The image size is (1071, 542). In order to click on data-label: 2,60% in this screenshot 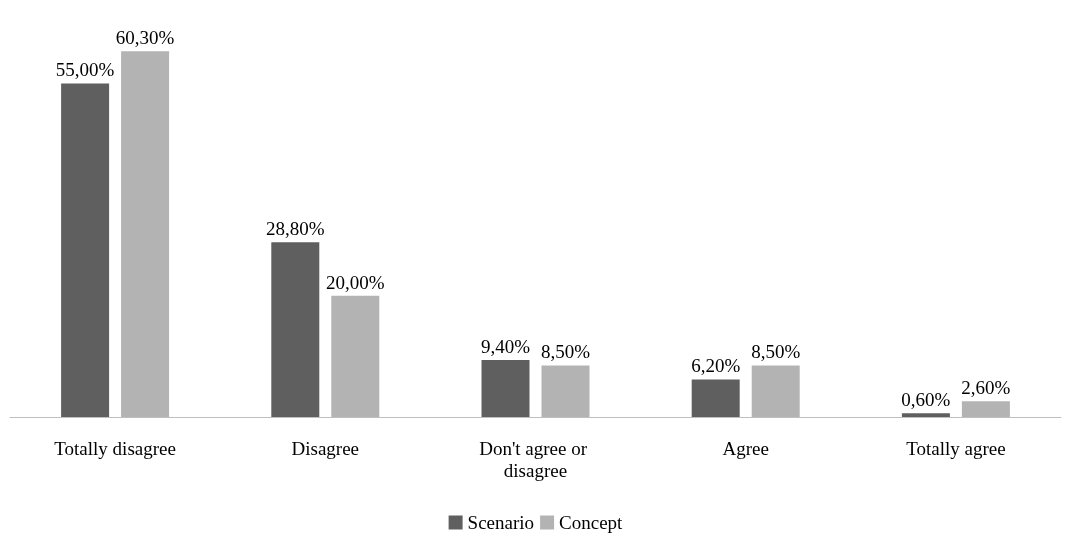, I will do `click(986, 388)`.